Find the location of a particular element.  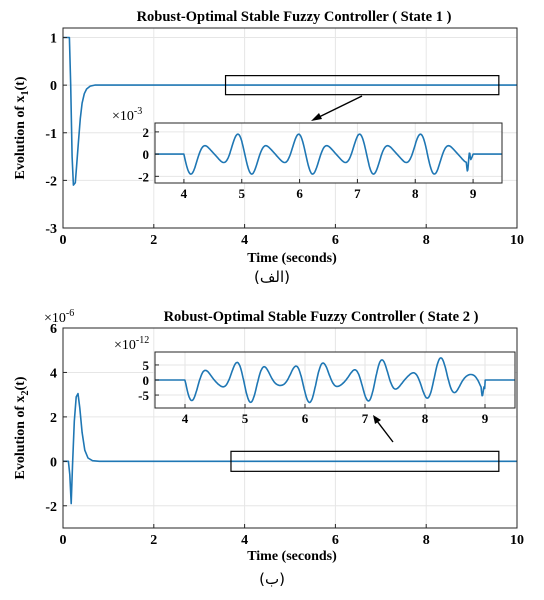

c2-y-tick-label: -2 is located at coordinates (51, 507).